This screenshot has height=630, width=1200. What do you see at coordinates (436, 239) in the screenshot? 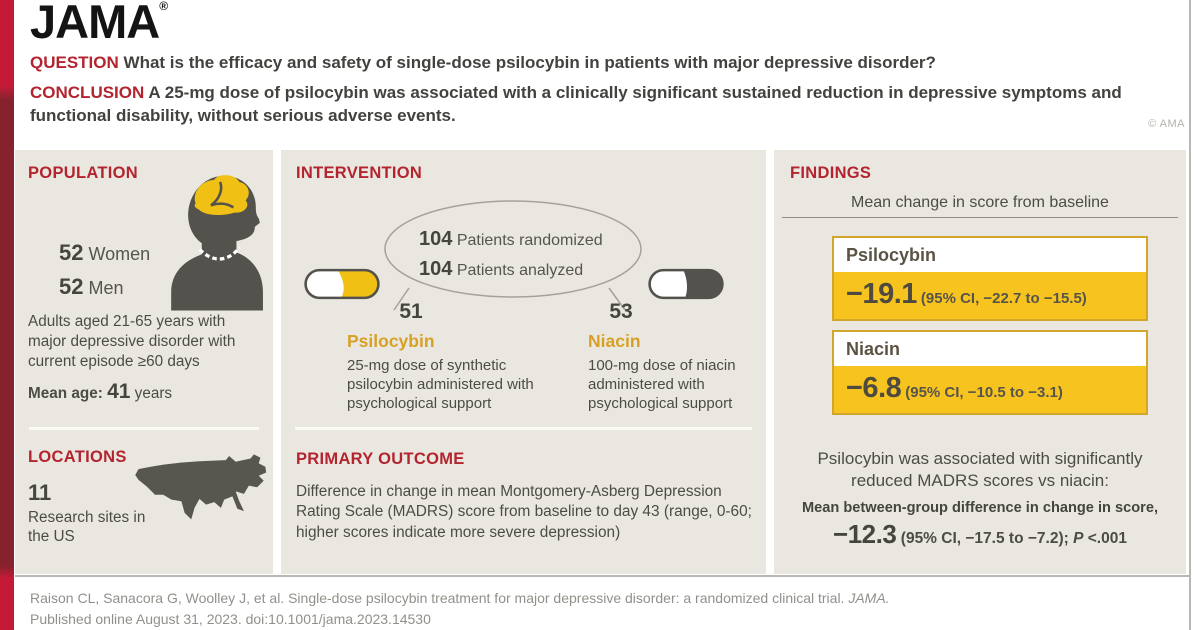
I see `randomized-count: 104` at bounding box center [436, 239].